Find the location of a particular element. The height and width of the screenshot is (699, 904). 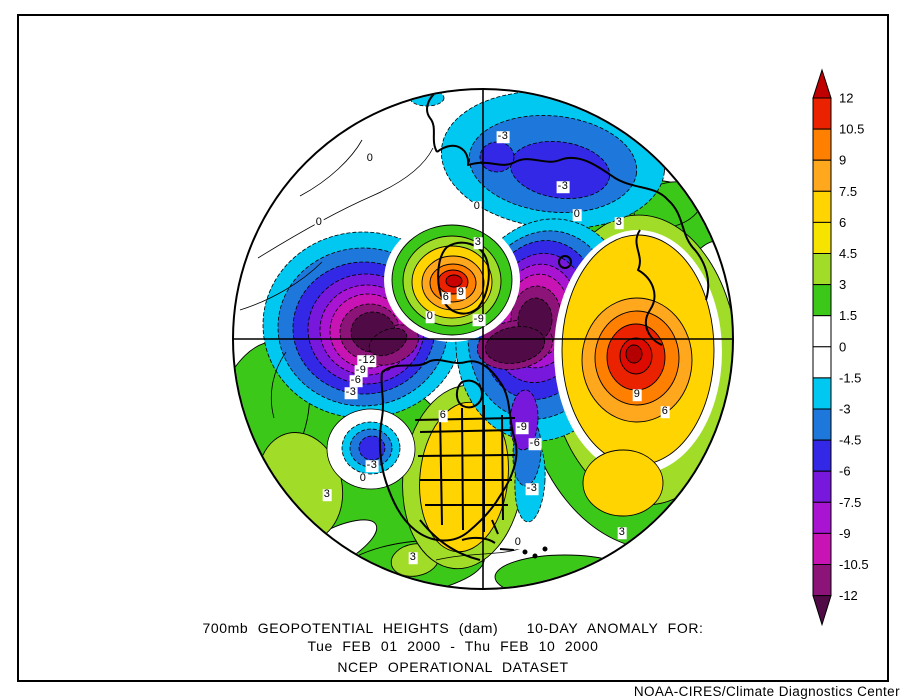

colorbar-tick-label: -9 is located at coordinates (845, 533).